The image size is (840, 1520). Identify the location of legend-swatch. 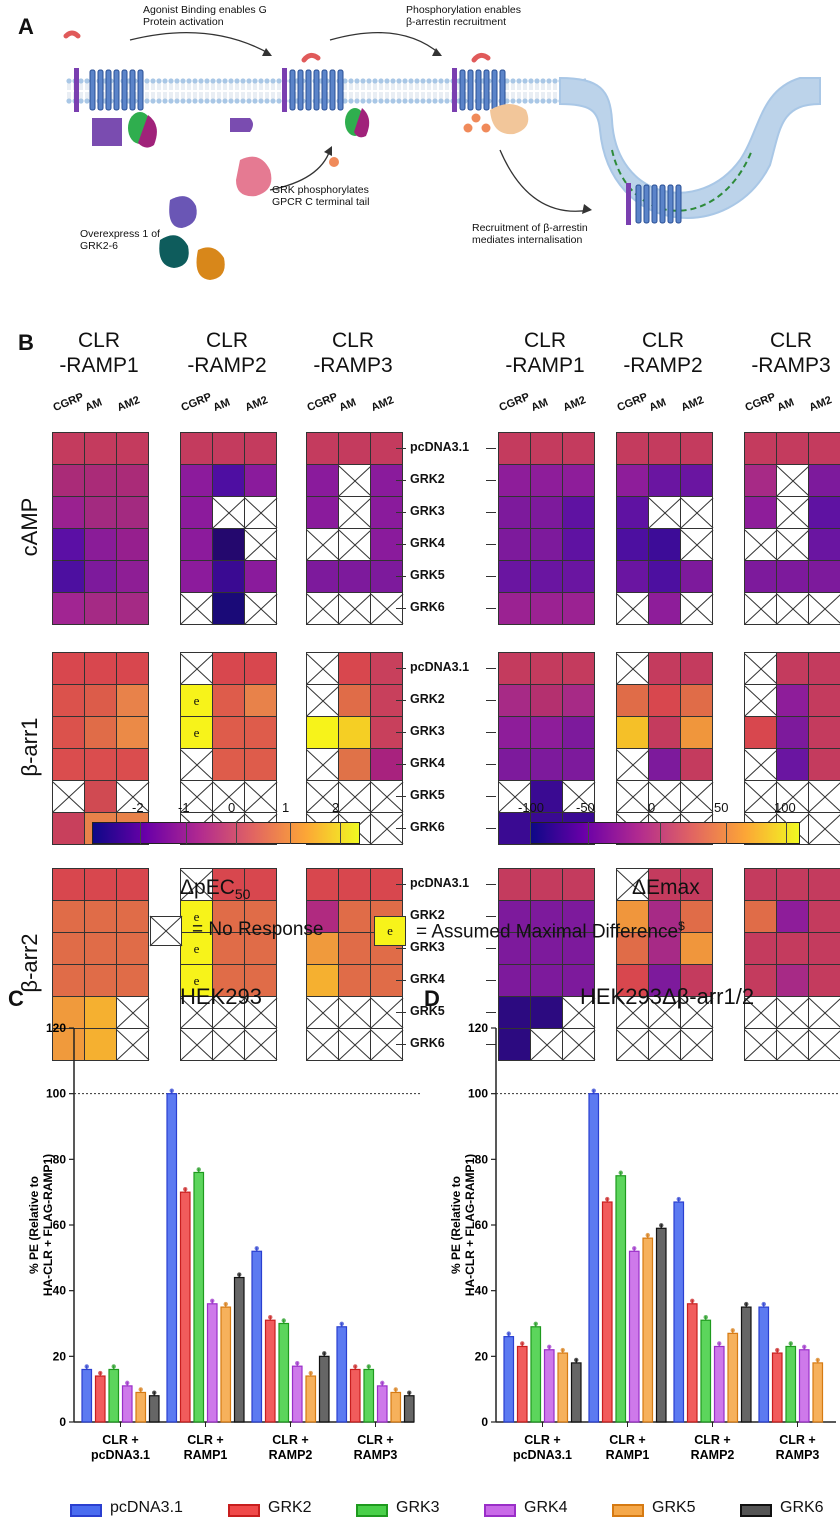
(500, 1510).